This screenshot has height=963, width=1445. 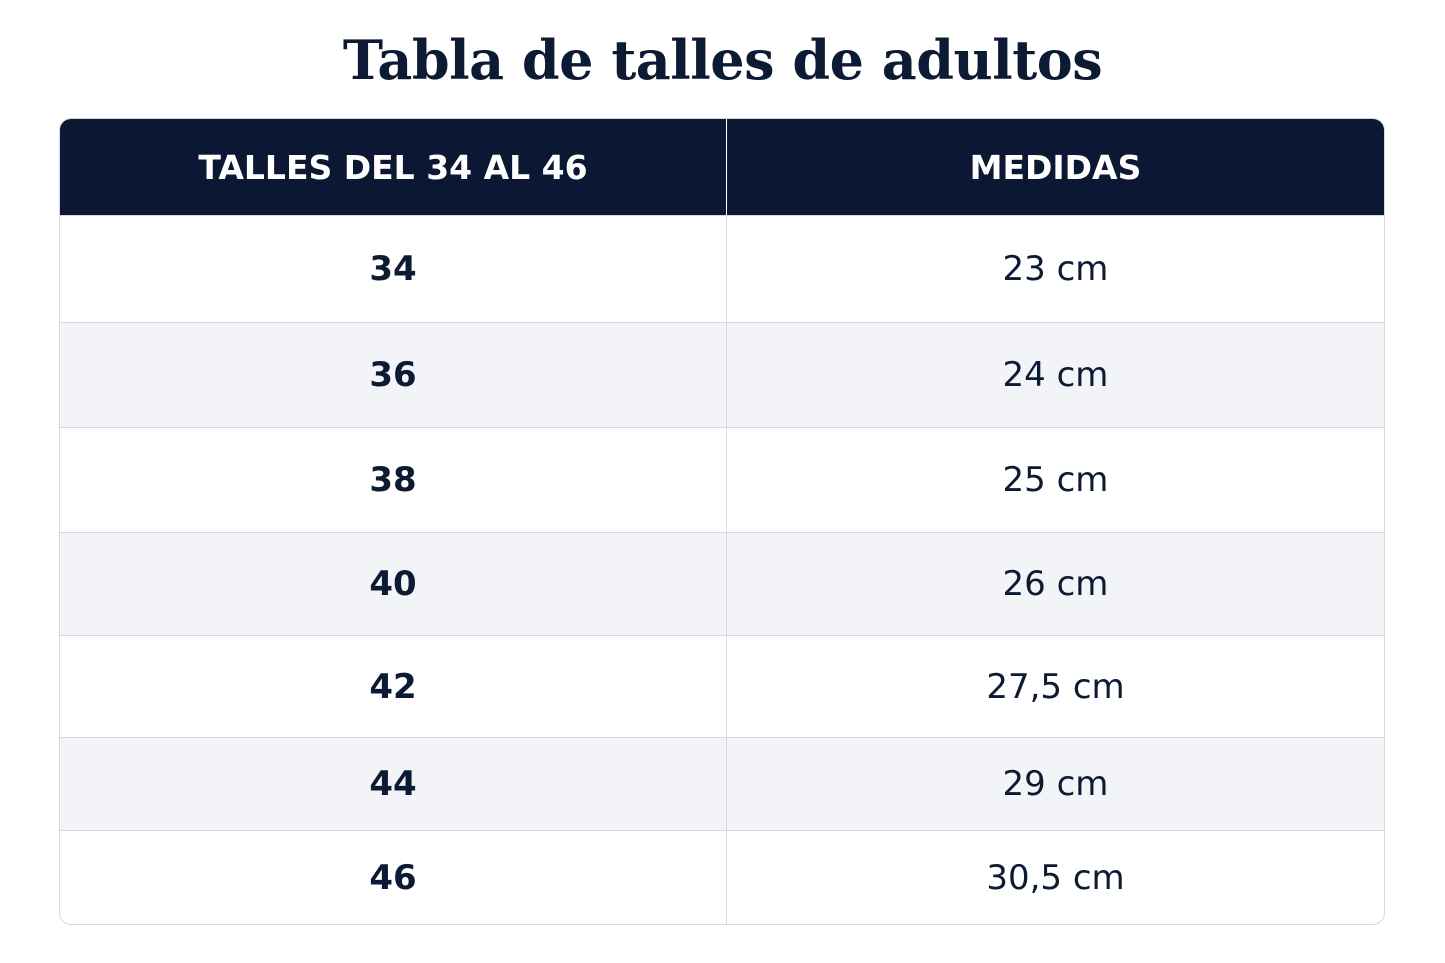 I want to click on table-row: 46 30,5 cm, so click(x=722, y=877).